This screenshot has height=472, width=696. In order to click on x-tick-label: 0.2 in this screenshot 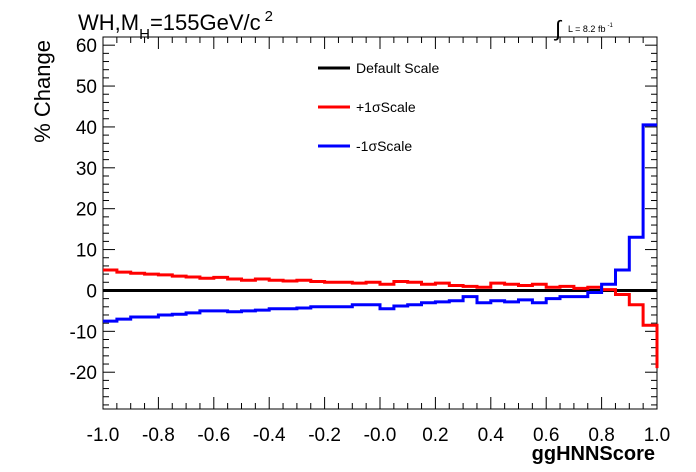, I will do `click(435, 435)`.